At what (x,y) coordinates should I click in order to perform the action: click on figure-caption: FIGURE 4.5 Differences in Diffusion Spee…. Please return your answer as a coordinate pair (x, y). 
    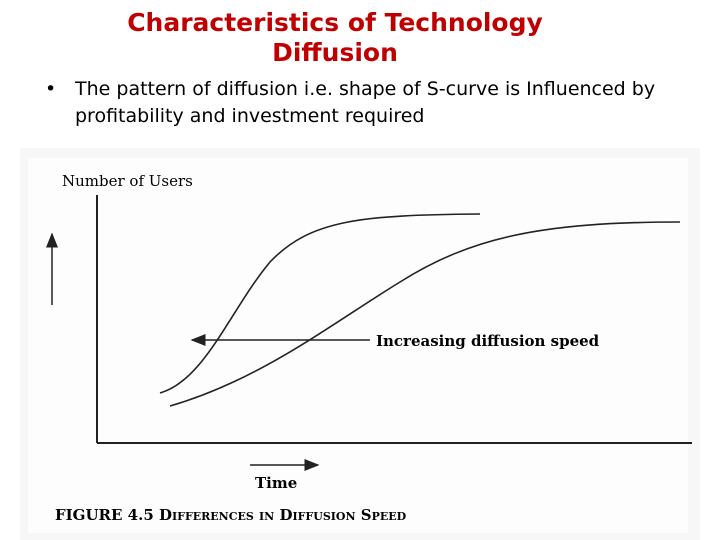
    Looking at the image, I should click on (231, 515).